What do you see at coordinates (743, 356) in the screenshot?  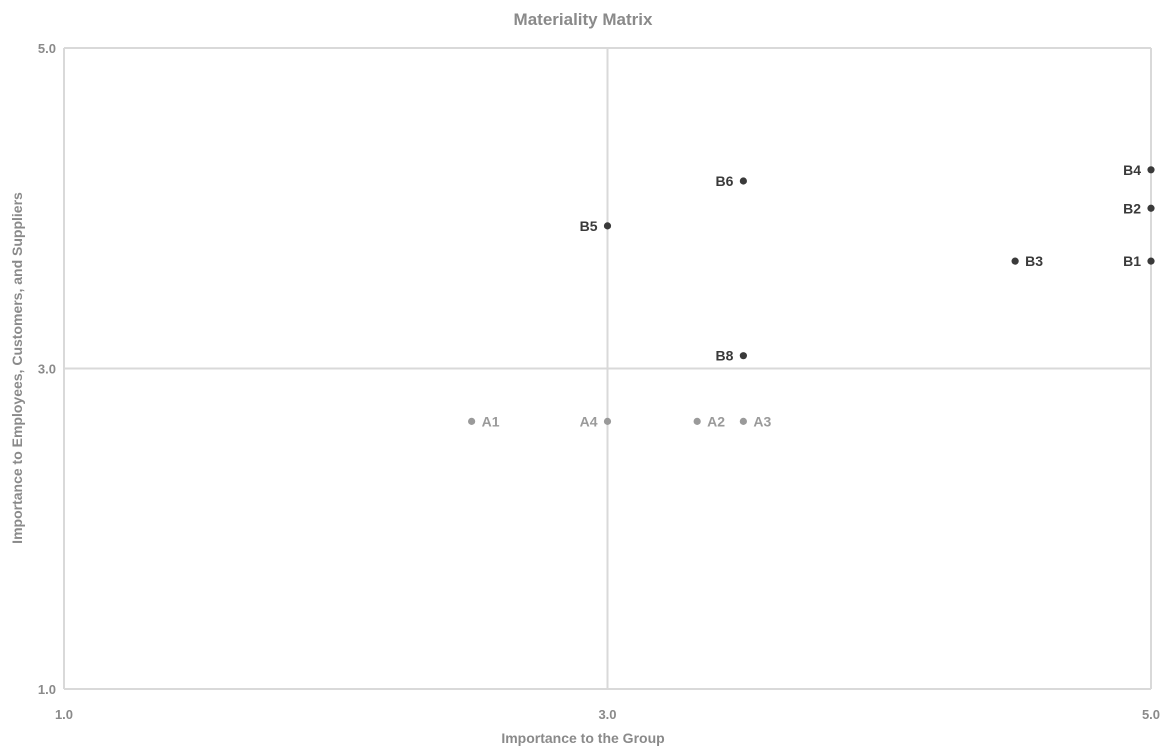 I see `data-point-b8` at bounding box center [743, 356].